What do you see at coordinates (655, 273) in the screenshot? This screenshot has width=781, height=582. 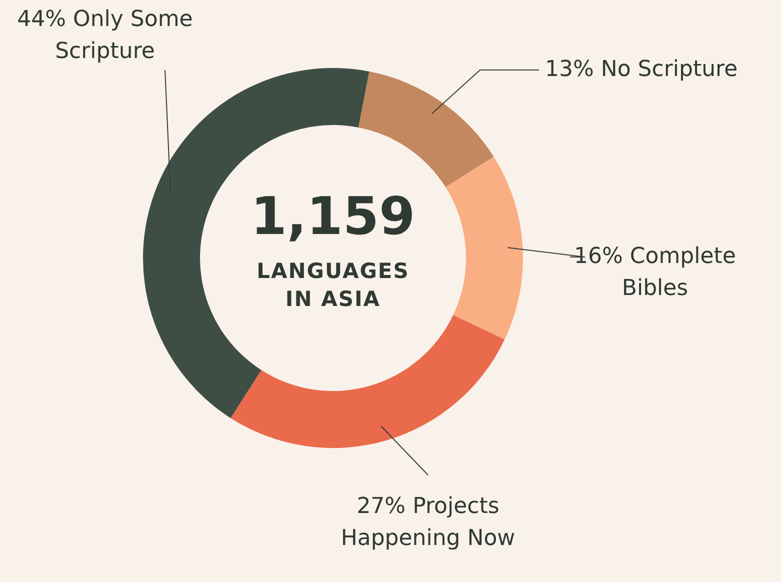 I see `slice-label: 16% Complete Bibles` at bounding box center [655, 273].